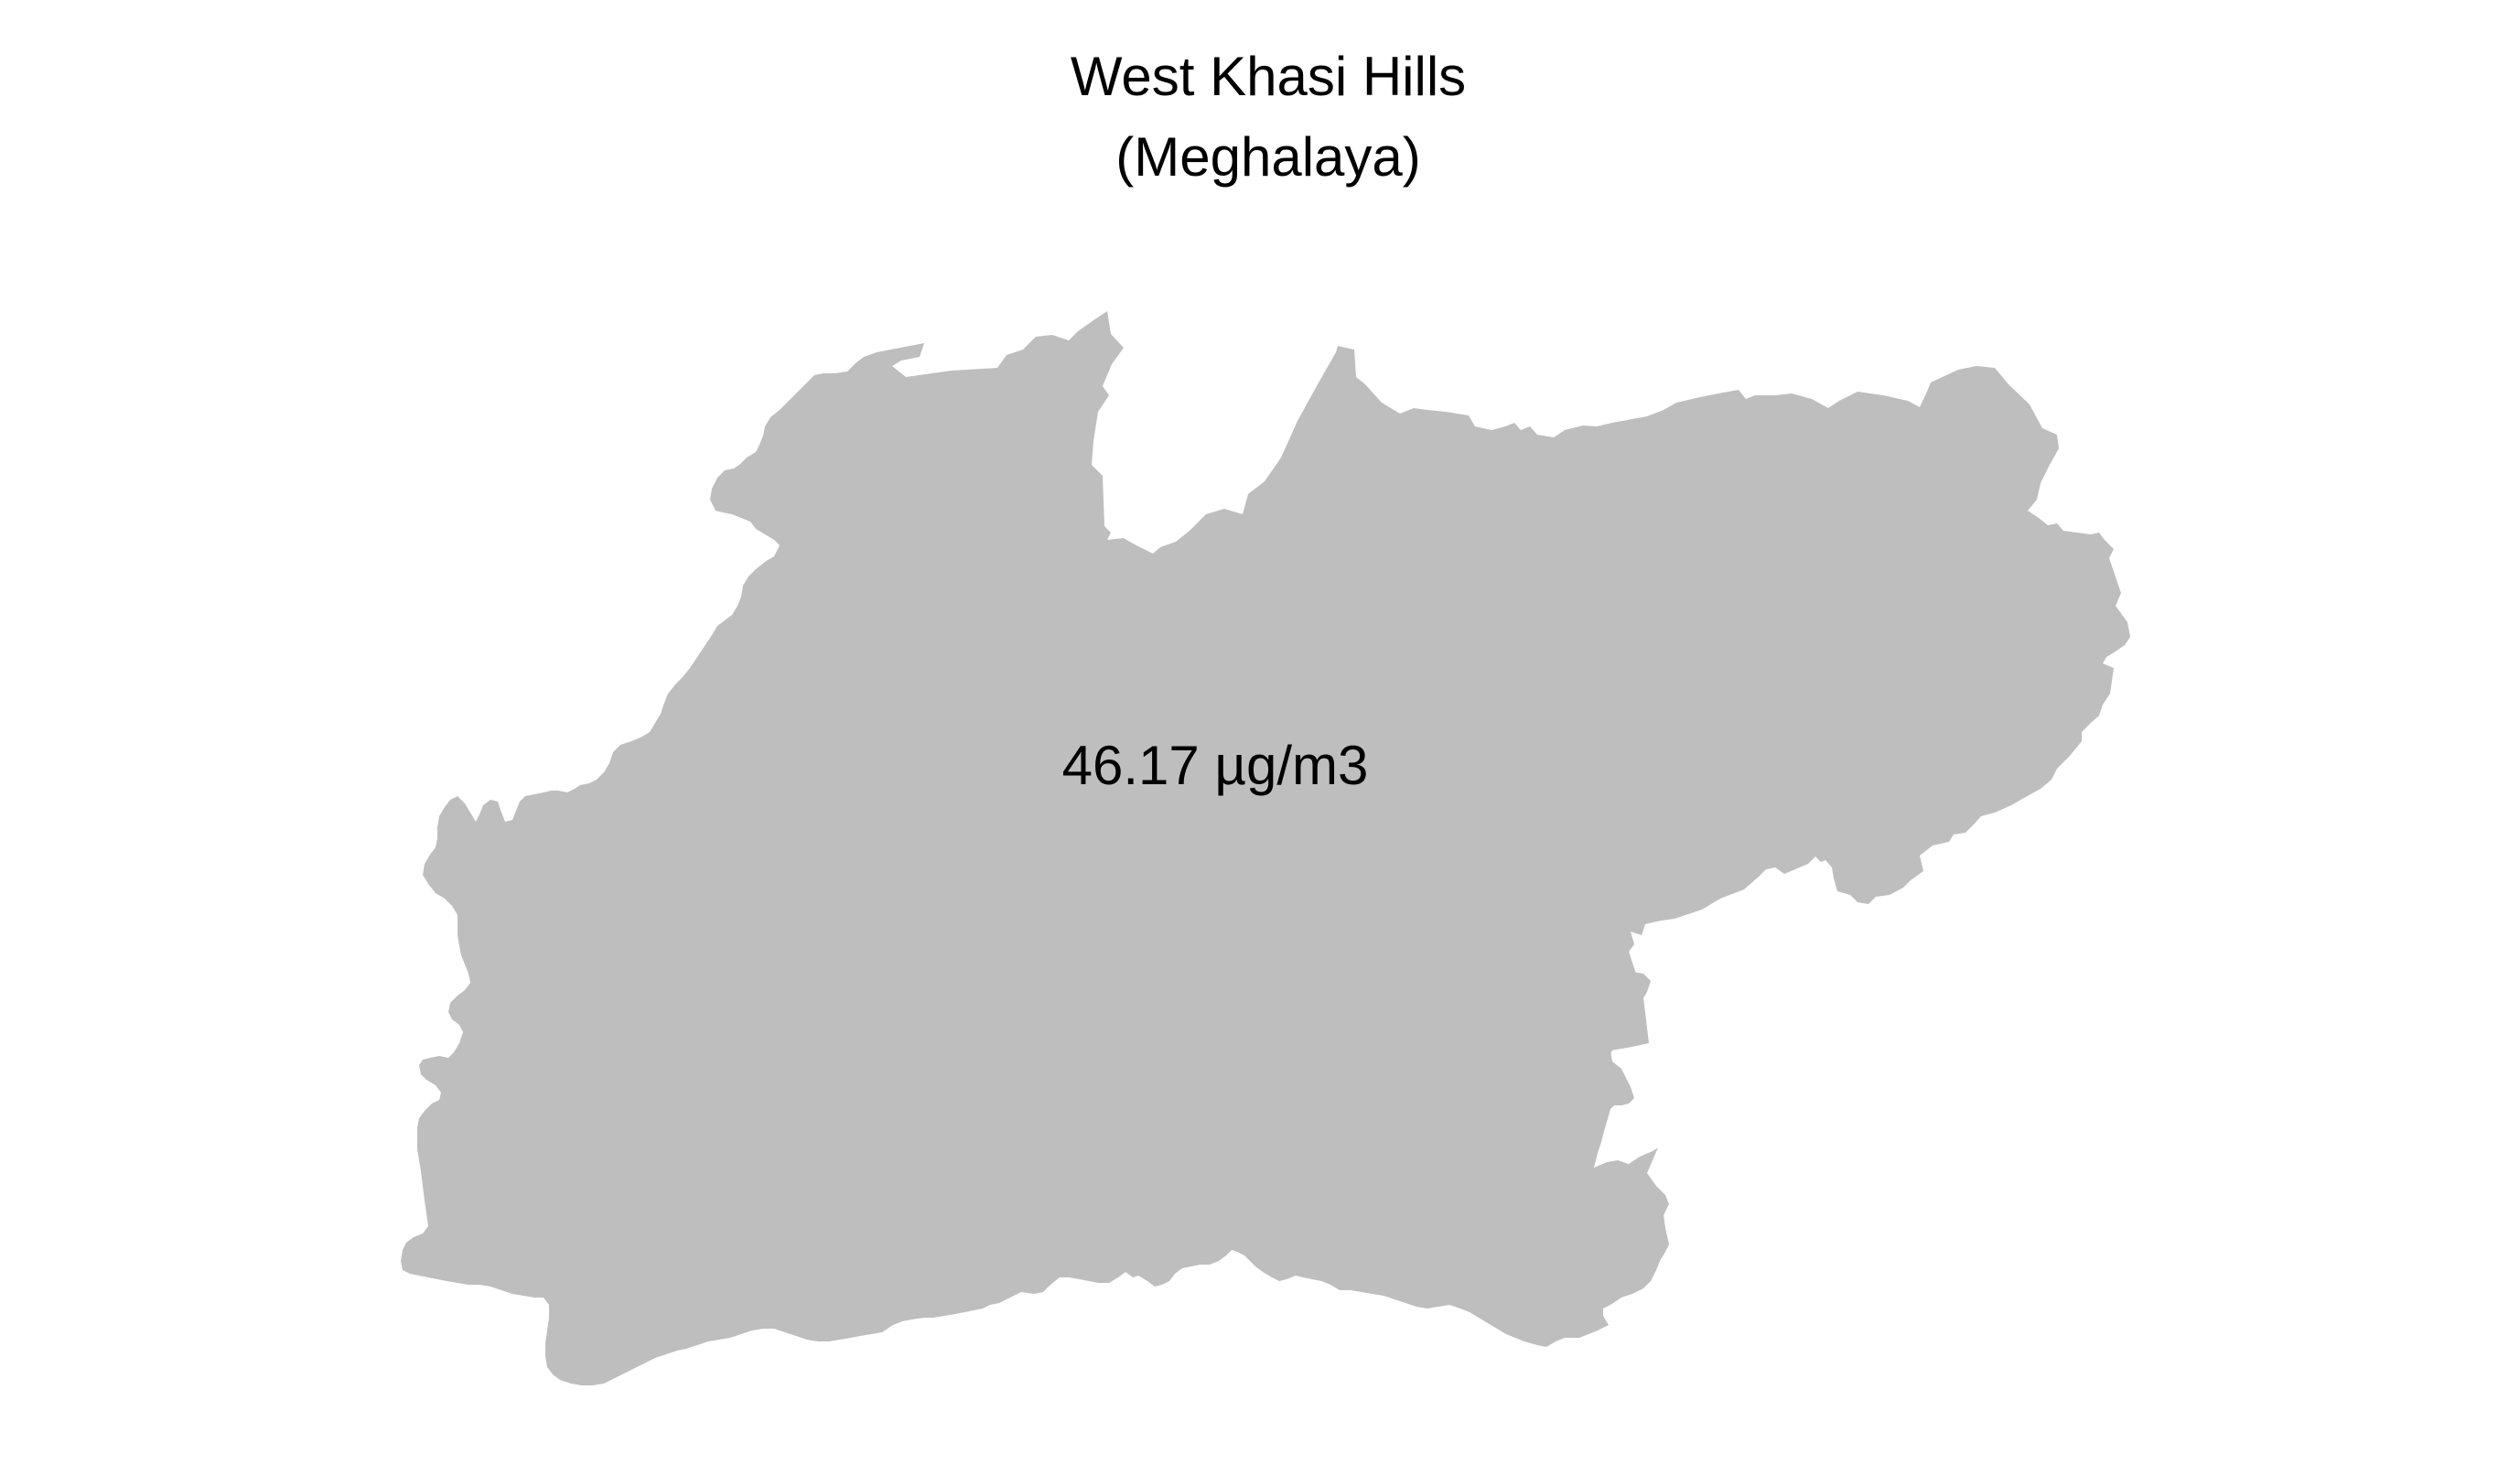 The height and width of the screenshot is (1465, 2520). What do you see at coordinates (1268, 76) in the screenshot?
I see `map-title: West Khasi Hills` at bounding box center [1268, 76].